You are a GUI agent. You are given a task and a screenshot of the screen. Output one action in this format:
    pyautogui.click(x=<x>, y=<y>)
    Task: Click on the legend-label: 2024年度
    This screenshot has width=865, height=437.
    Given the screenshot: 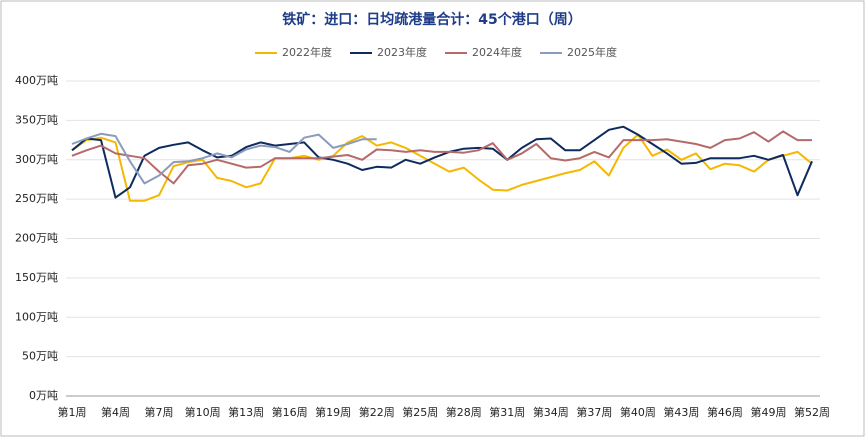 What is the action you would take?
    pyautogui.click(x=497, y=52)
    